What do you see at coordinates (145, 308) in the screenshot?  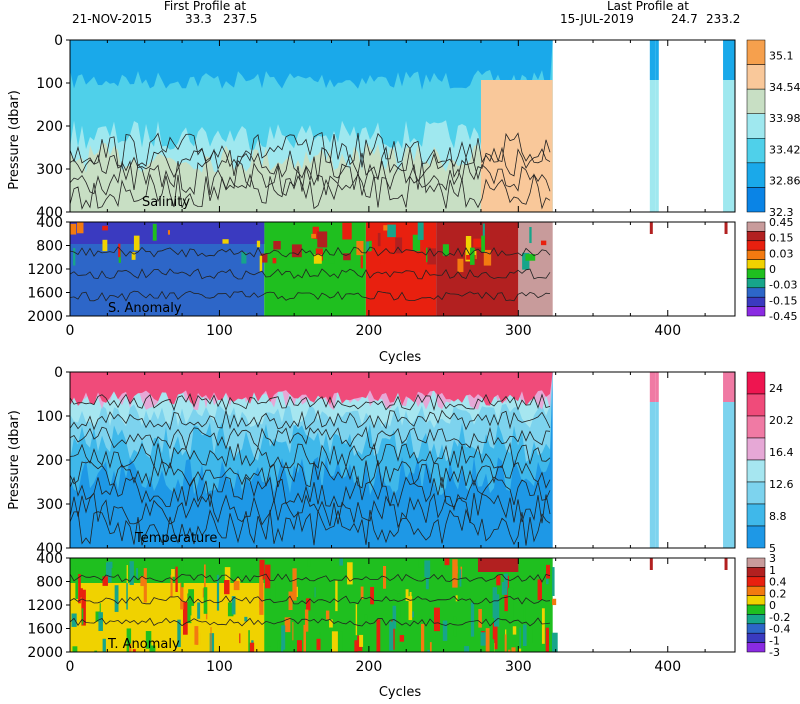 I see `panel-label: S. Anomaly` at bounding box center [145, 308].